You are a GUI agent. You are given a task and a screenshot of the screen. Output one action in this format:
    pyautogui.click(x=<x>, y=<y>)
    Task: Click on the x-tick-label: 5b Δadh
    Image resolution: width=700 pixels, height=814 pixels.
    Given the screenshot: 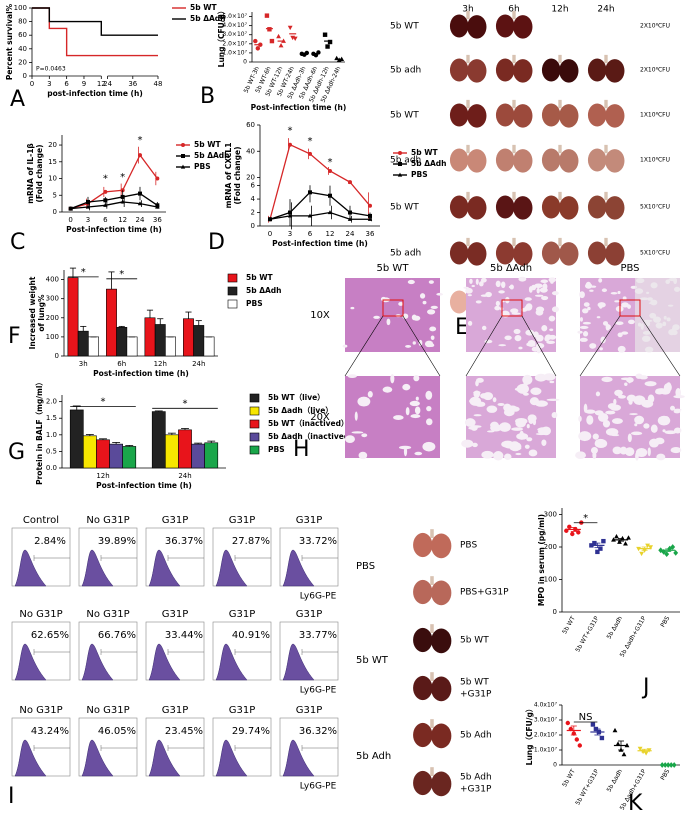 What is the action you would take?
    pyautogui.click(x=615, y=627)
    